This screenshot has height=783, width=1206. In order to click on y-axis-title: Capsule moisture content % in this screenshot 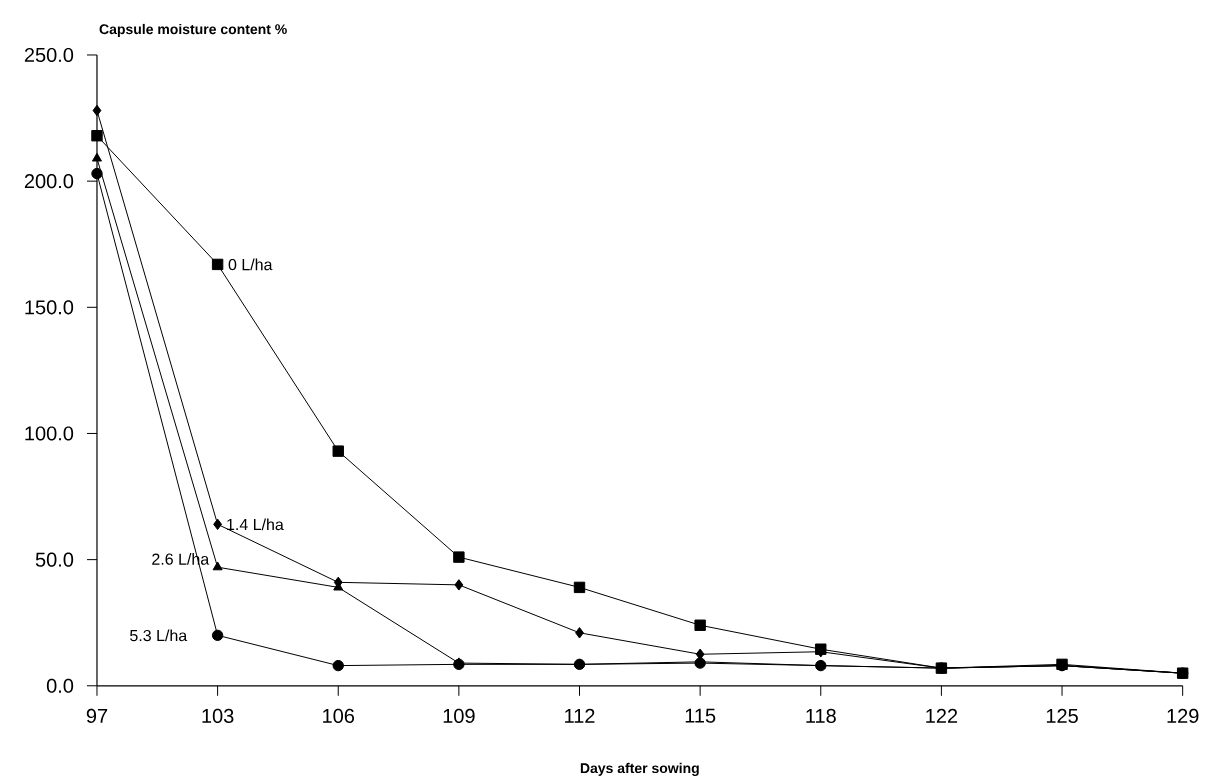, I will do `click(193, 31)`.